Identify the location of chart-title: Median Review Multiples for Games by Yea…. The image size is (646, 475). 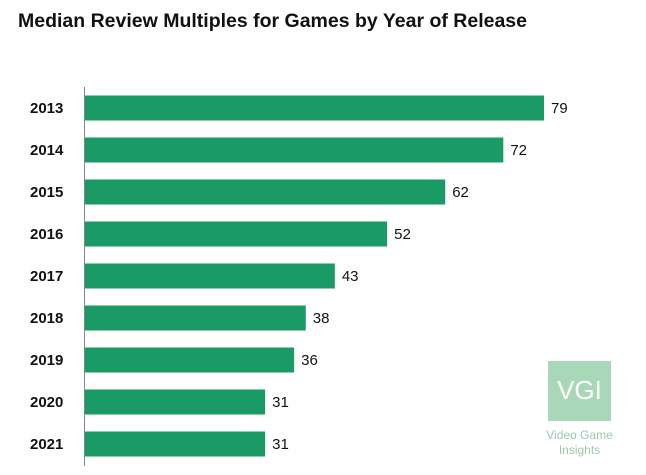
(272, 21).